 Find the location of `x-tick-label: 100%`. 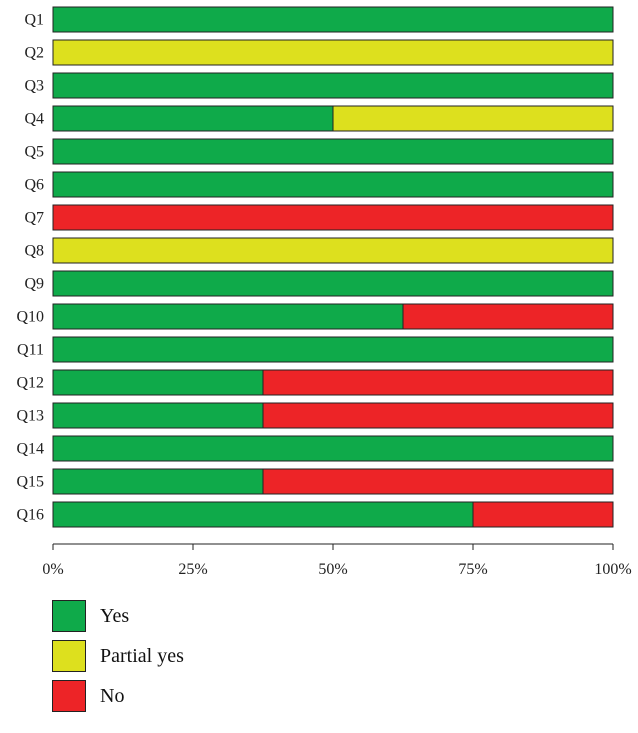

x-tick-label: 100% is located at coordinates (612, 569).